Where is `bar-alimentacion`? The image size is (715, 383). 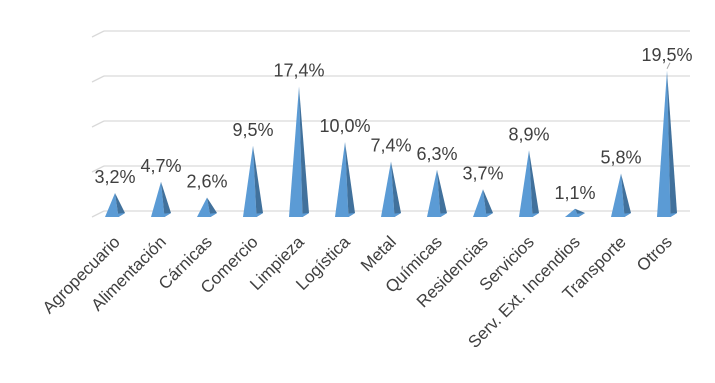 bar-alimentacion is located at coordinates (161, 199).